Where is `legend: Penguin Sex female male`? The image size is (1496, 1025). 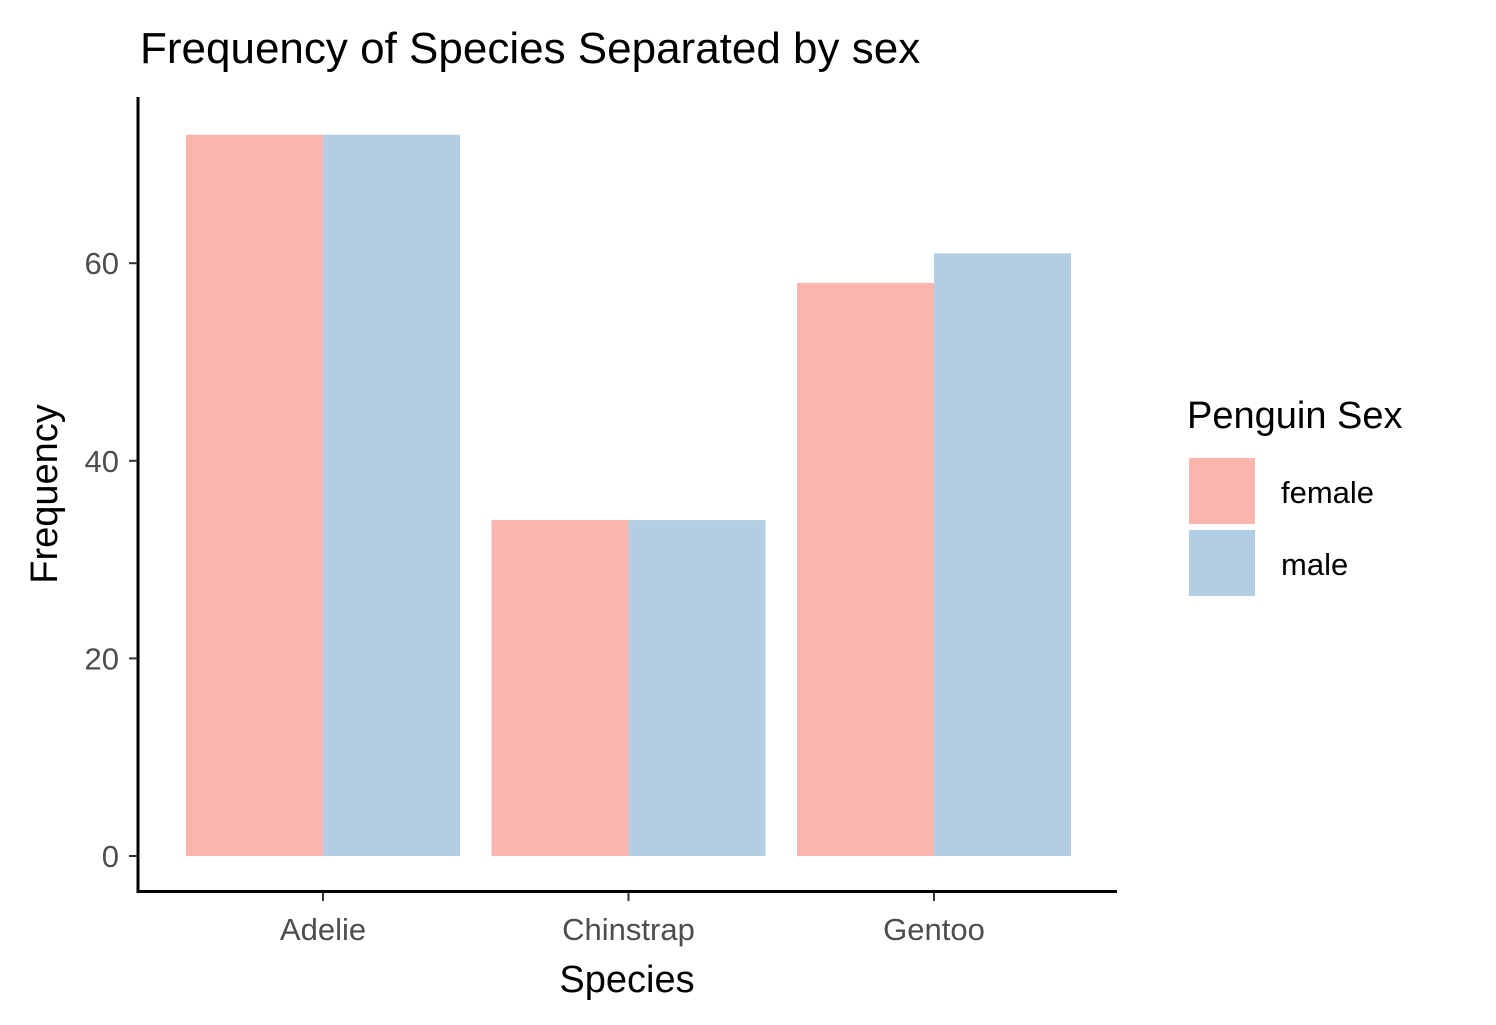 legend: Penguin Sex female male is located at coordinates (1295, 495).